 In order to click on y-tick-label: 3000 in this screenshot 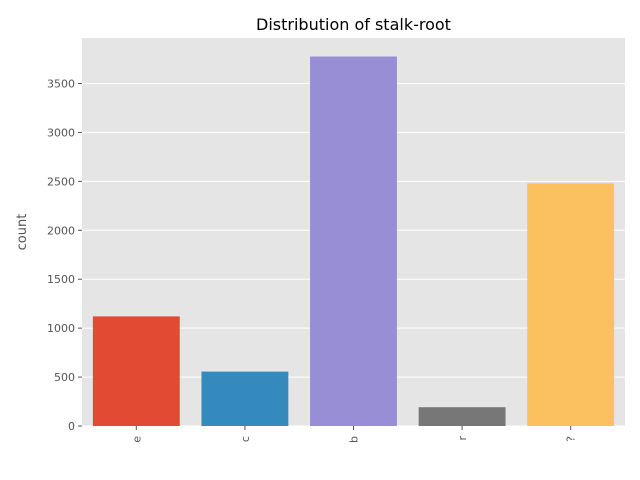, I will do `click(61, 132)`.